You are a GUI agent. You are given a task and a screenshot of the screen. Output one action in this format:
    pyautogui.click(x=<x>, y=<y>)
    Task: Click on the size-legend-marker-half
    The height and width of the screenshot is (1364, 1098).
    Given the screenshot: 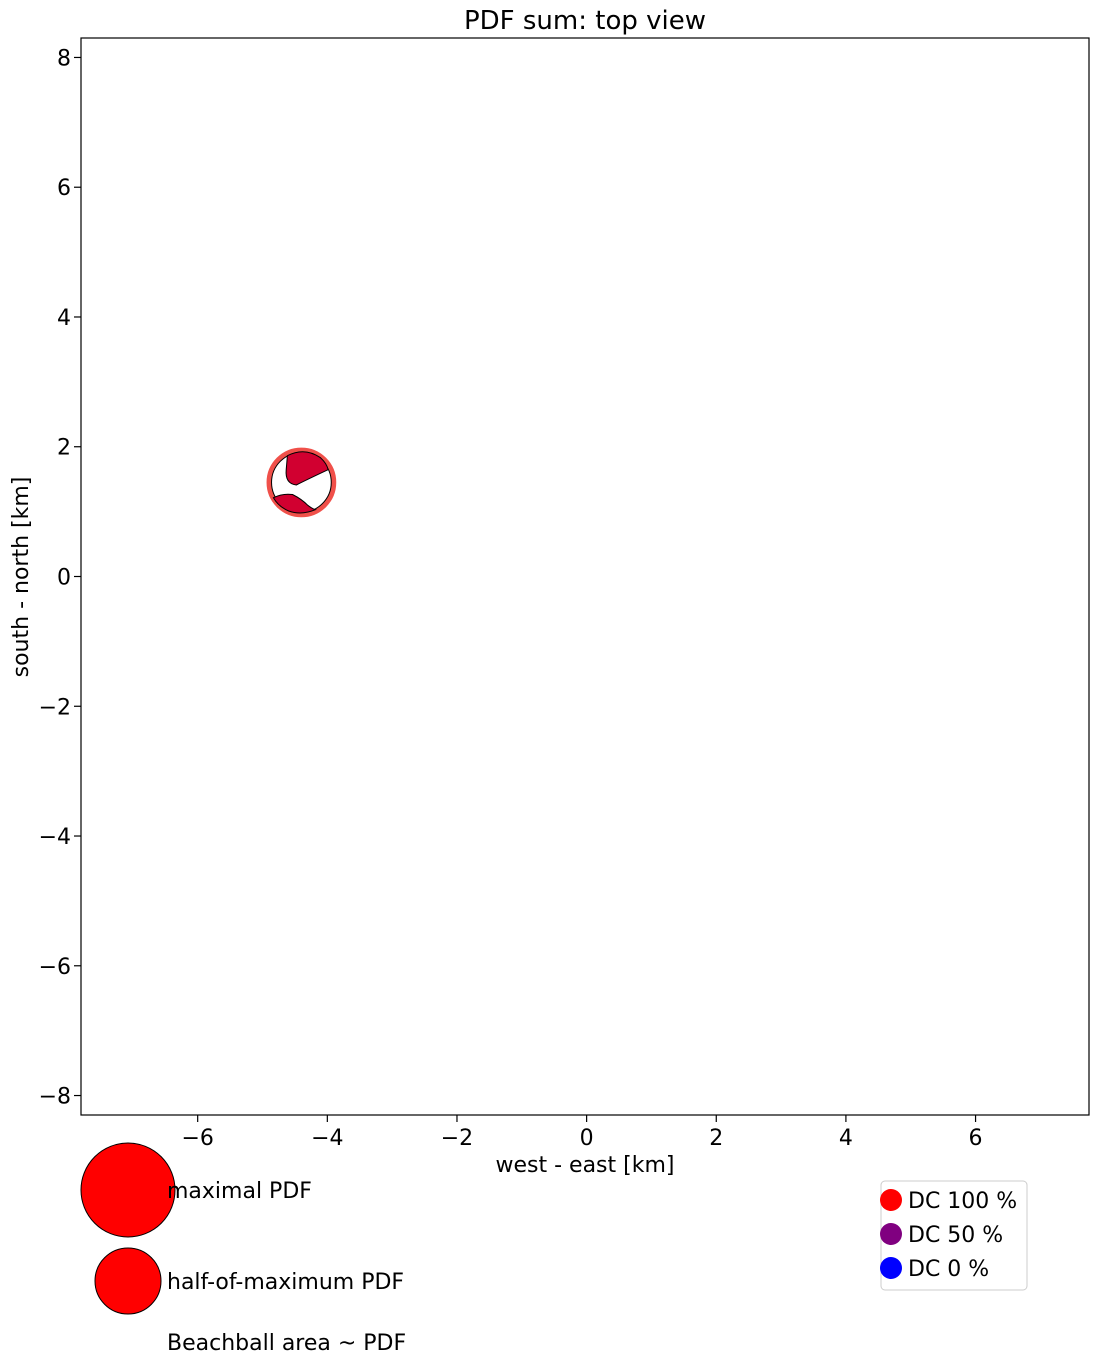 What is the action you would take?
    pyautogui.click(x=128, y=1281)
    